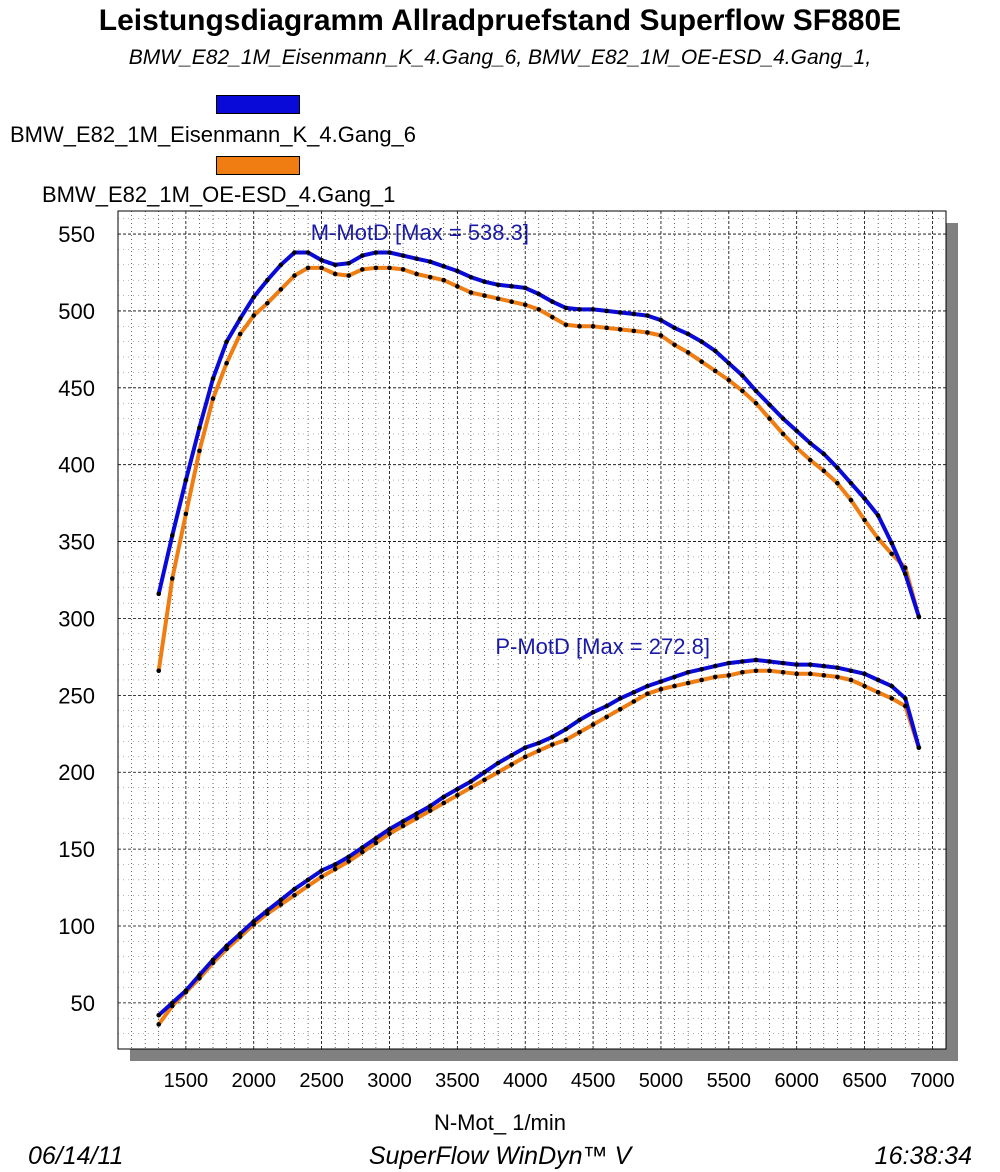 The image size is (1000, 1172). I want to click on x-tick-label: 5500, so click(729, 1081).